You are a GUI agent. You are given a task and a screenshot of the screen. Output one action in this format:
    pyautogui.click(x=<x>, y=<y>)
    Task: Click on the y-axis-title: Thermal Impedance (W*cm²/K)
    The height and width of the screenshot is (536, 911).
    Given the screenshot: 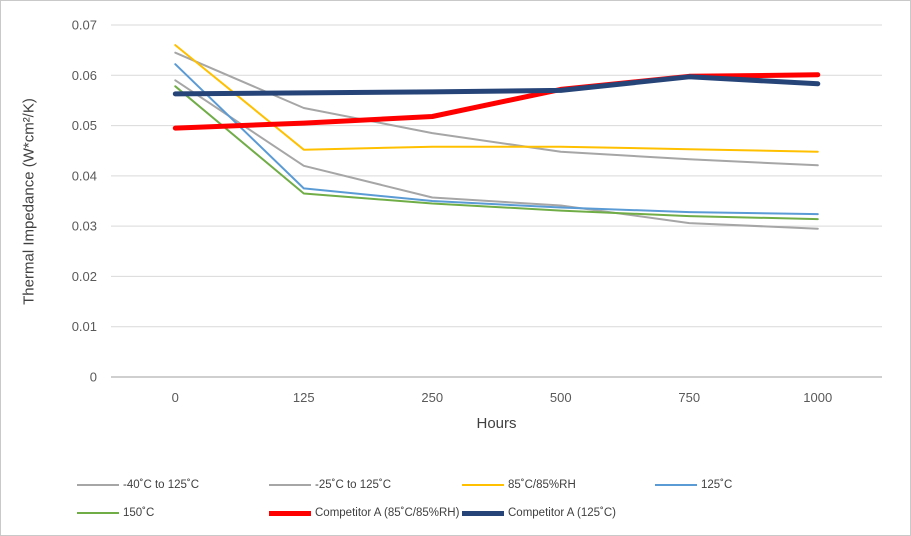 What is the action you would take?
    pyautogui.click(x=29, y=201)
    